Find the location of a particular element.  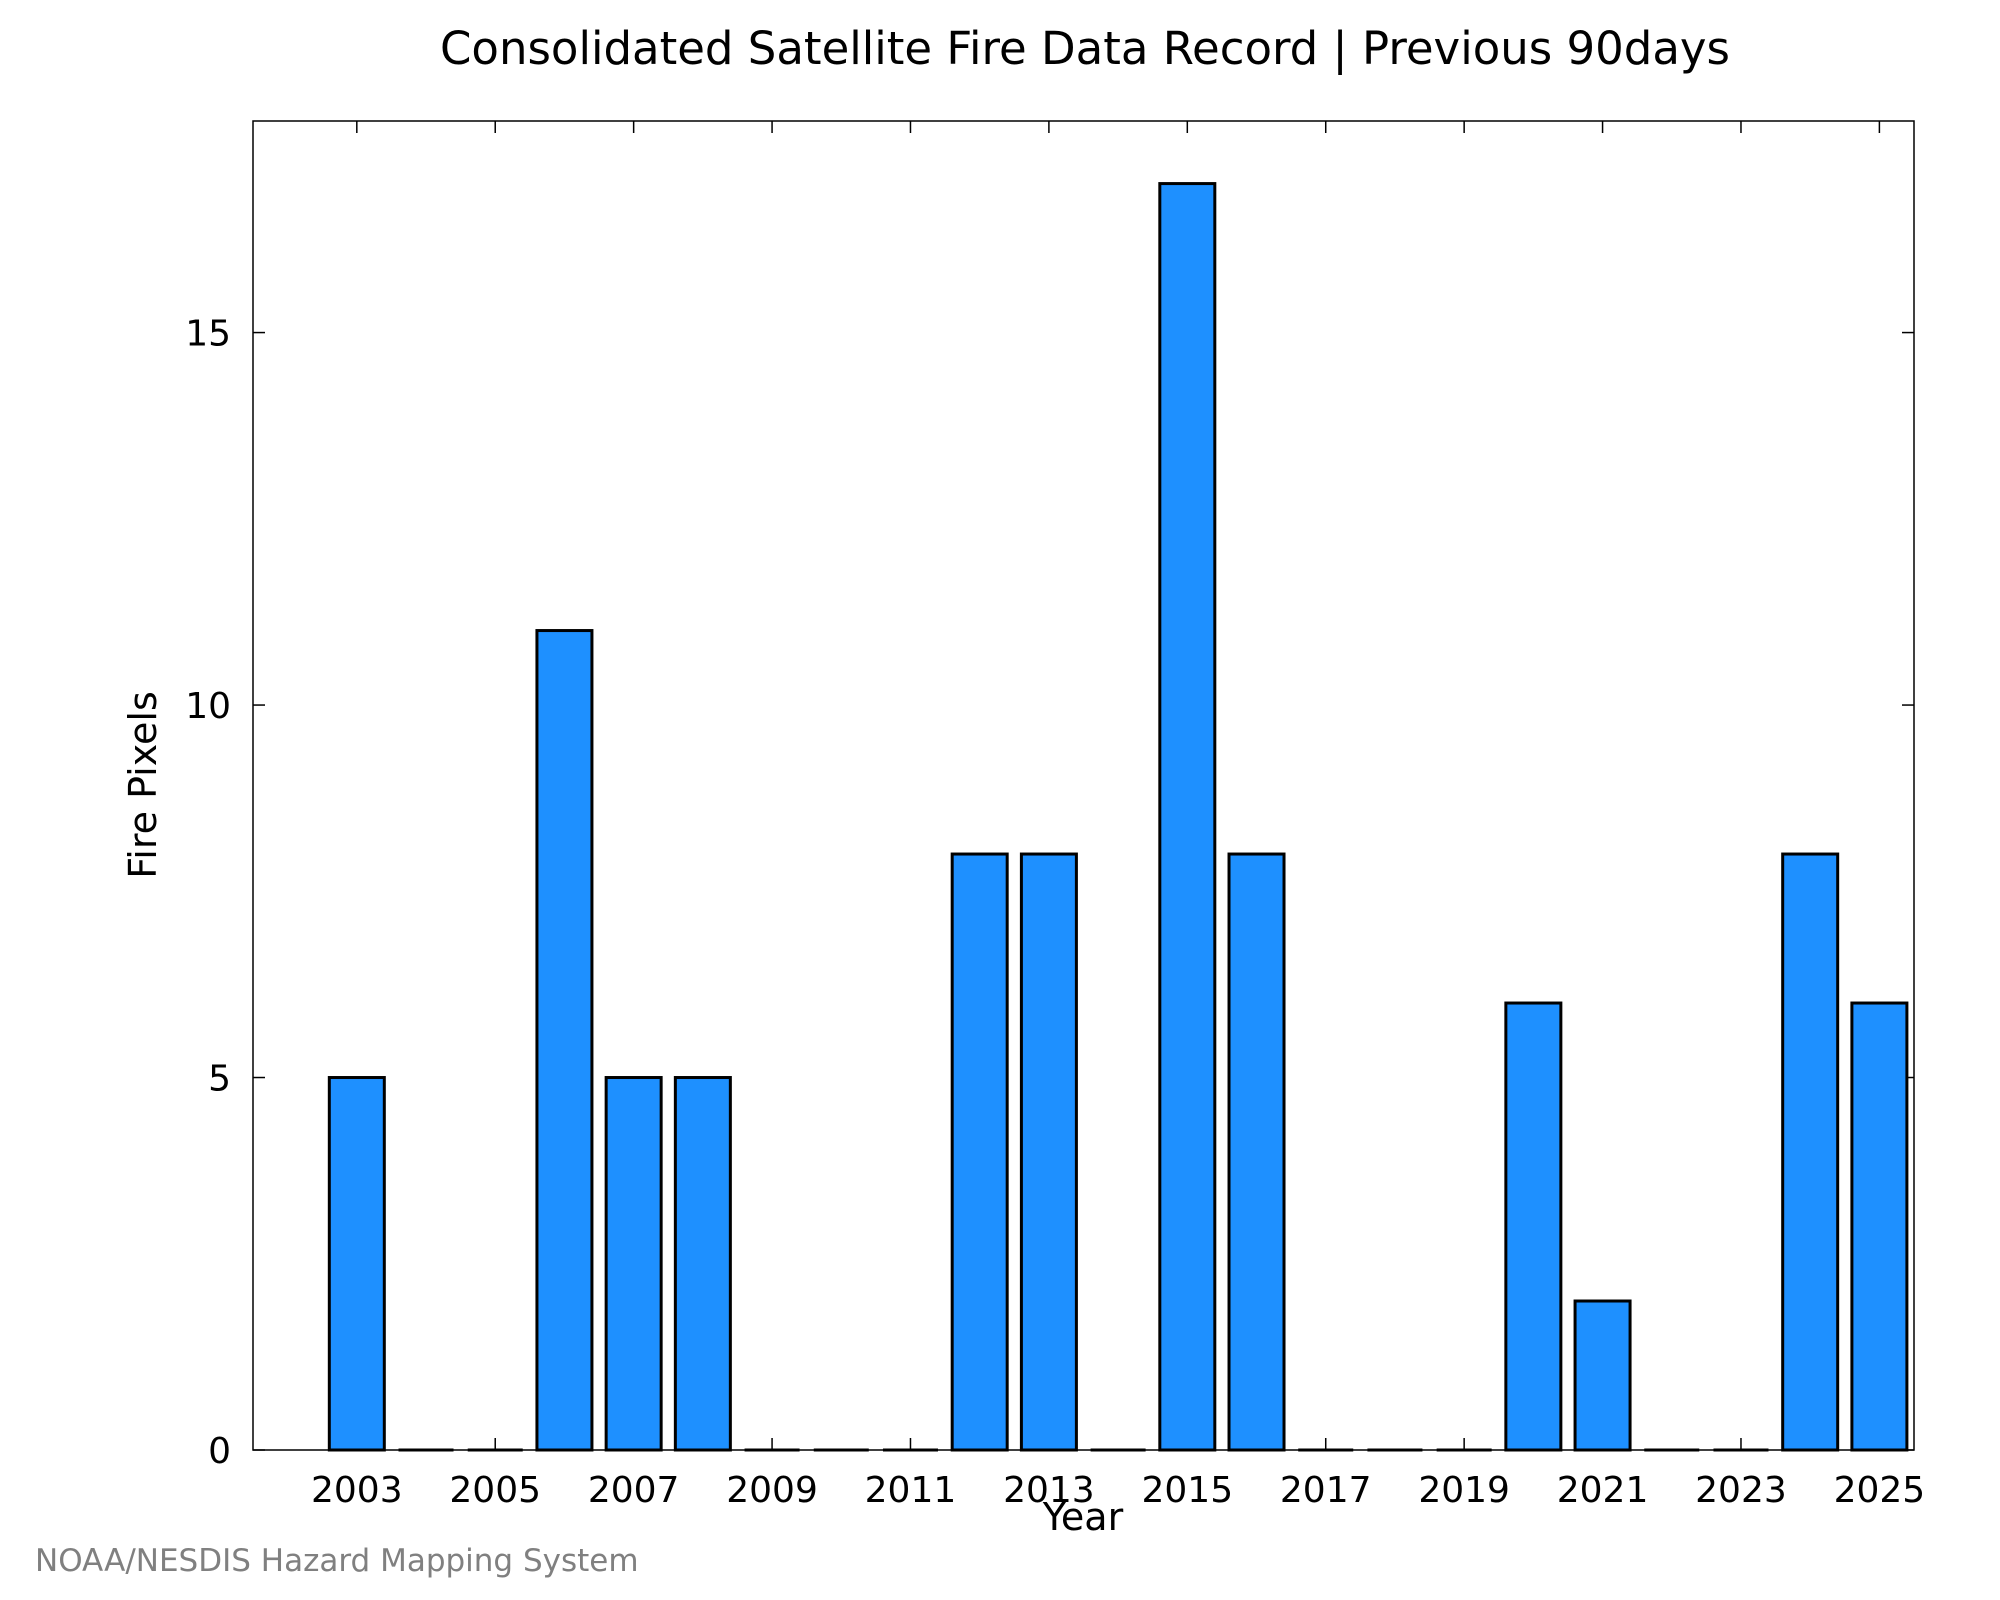

y-axis-label: Fire Pixels is located at coordinates (143, 785).